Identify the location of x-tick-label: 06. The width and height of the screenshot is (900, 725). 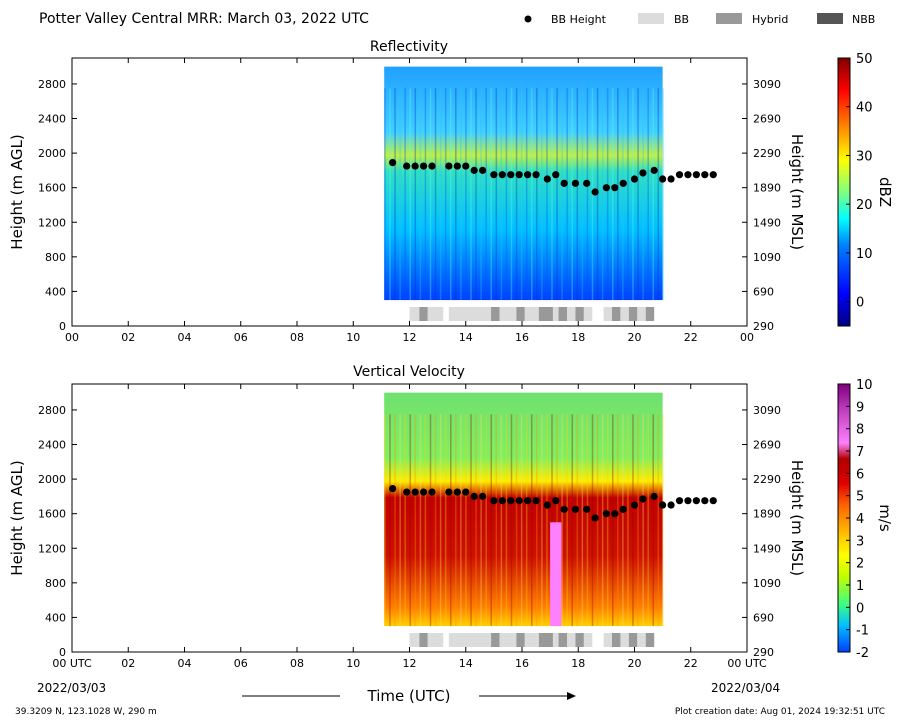
(241, 663).